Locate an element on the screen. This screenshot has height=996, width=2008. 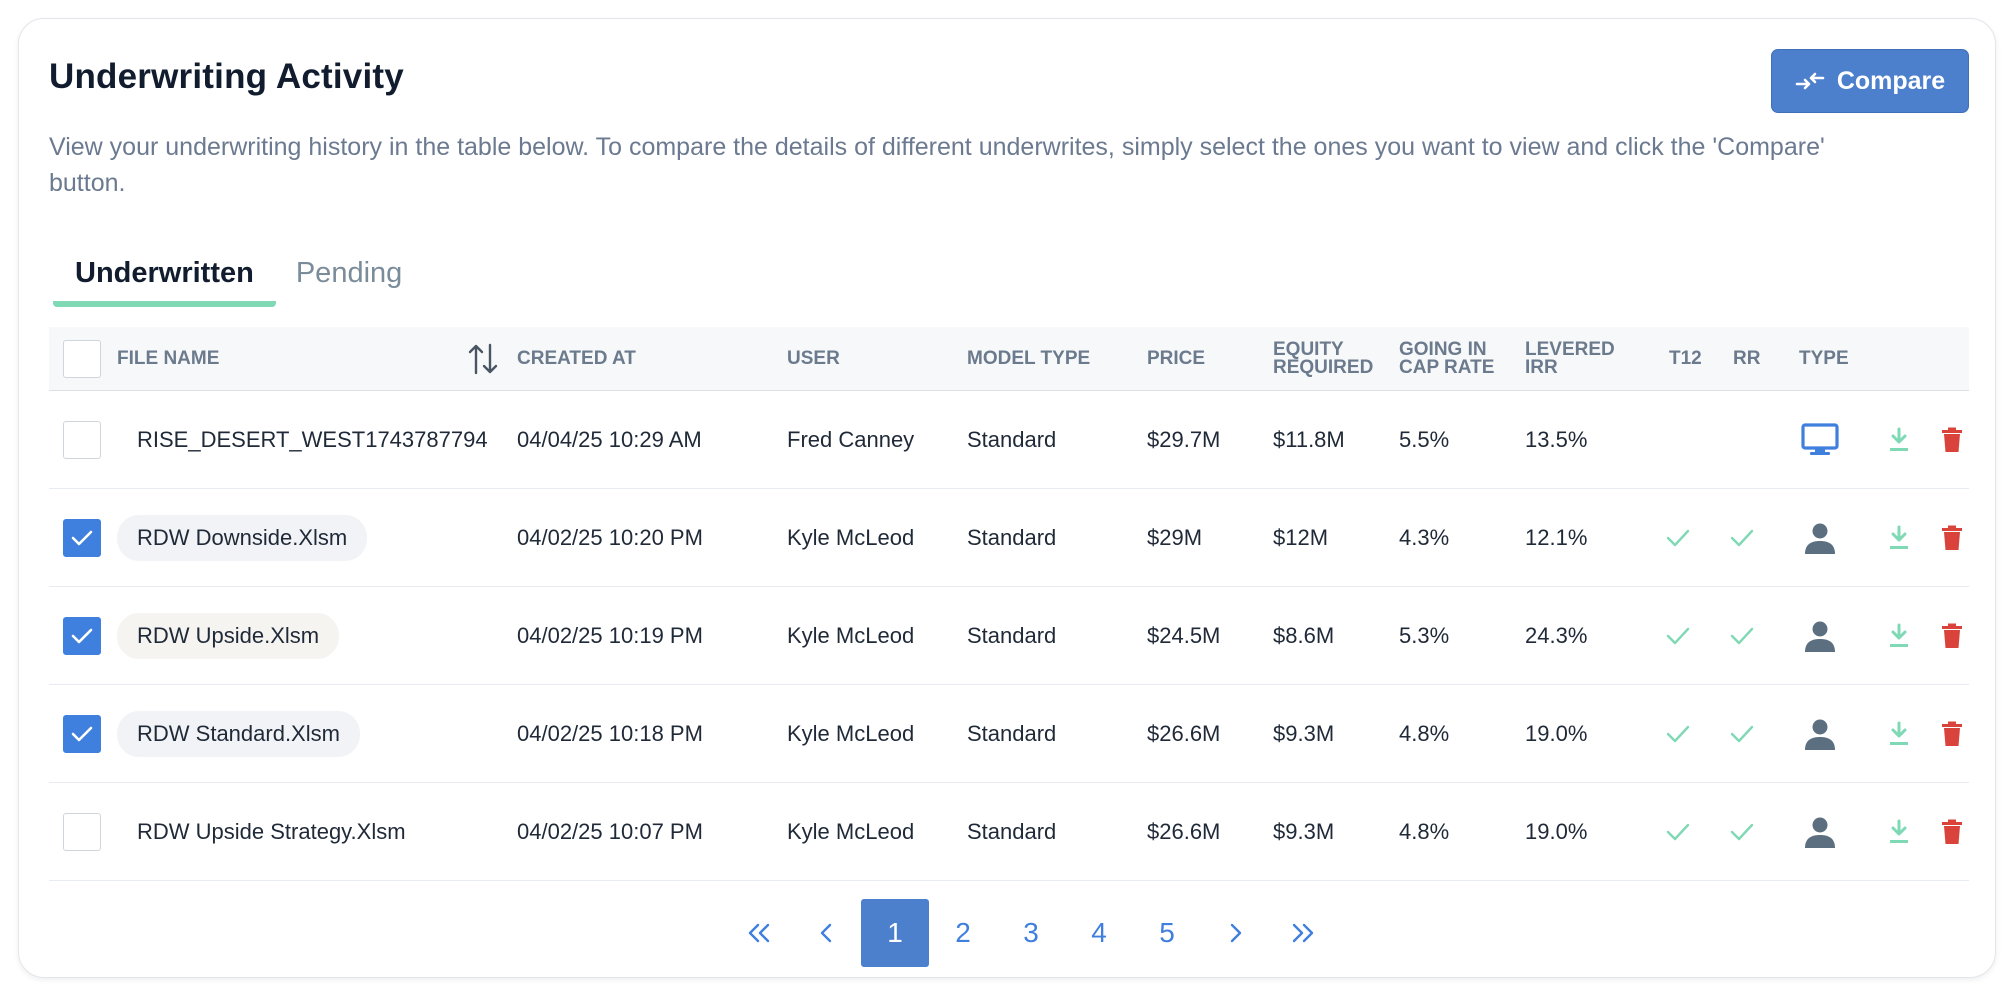
cap-rate-cell: 5.5% is located at coordinates (1424, 439).